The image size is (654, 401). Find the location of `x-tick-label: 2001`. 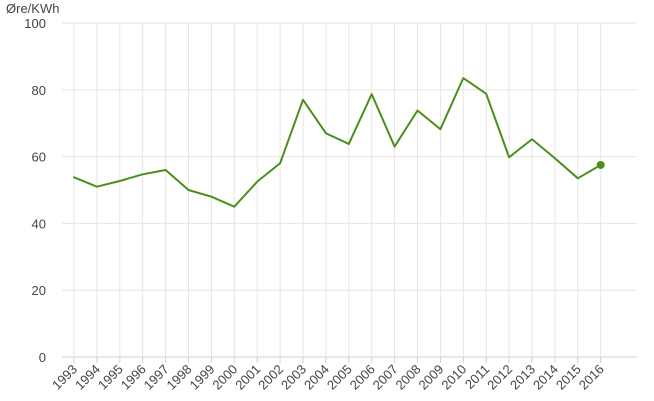

x-tick-label: 2001 is located at coordinates (247, 377).